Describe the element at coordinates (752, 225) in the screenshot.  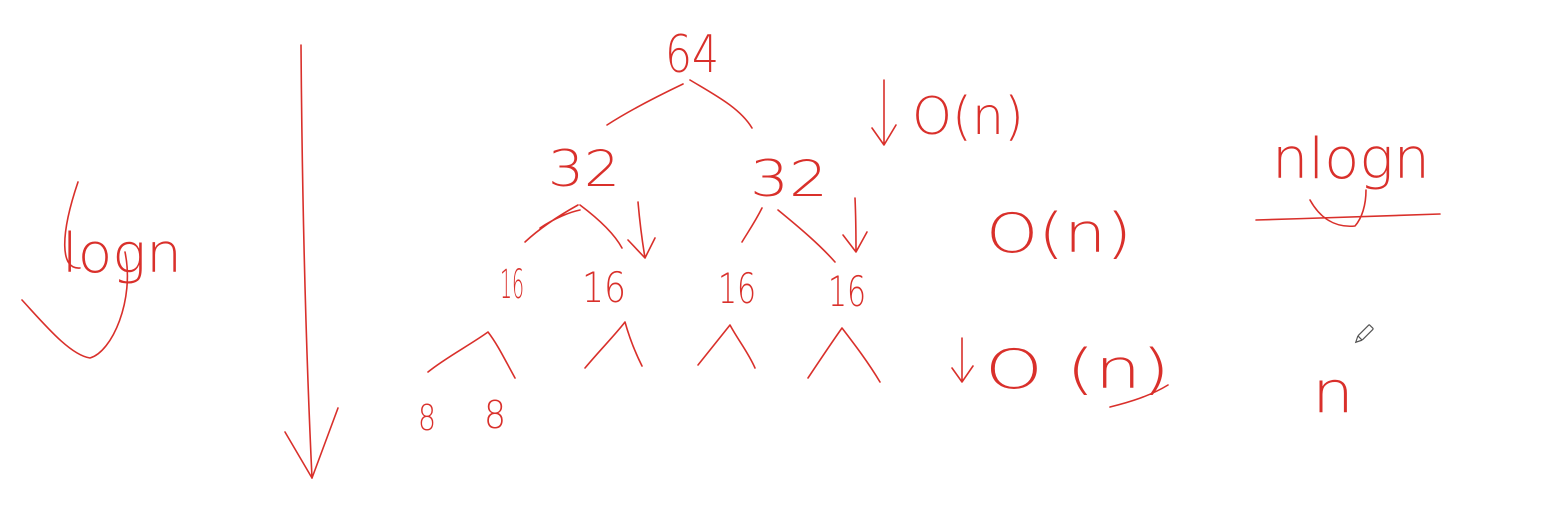
I see `tree-edge-l1right-a` at that location.